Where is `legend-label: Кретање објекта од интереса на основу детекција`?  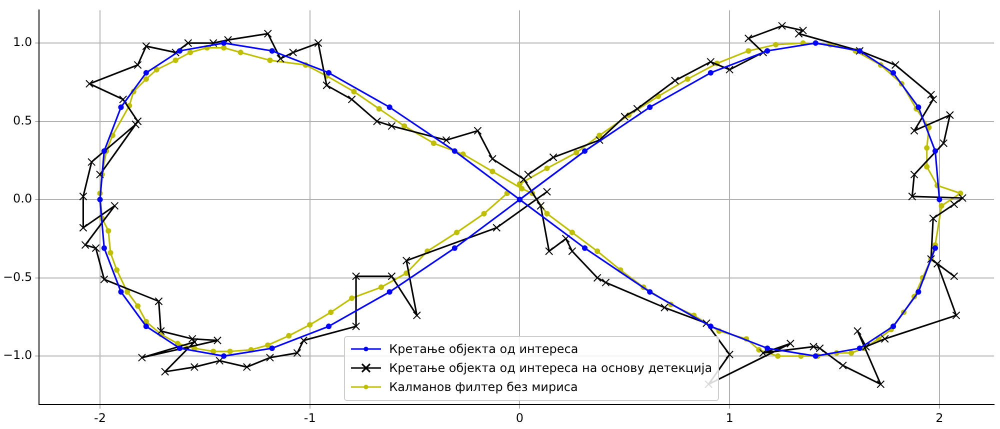
legend-label: Кретање објекта од интереса на основу детекција is located at coordinates (550, 368).